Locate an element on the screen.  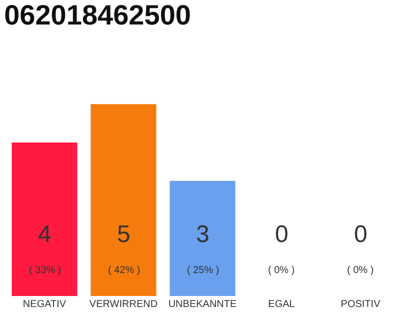
x-tick-label: EGAL is located at coordinates (282, 304).